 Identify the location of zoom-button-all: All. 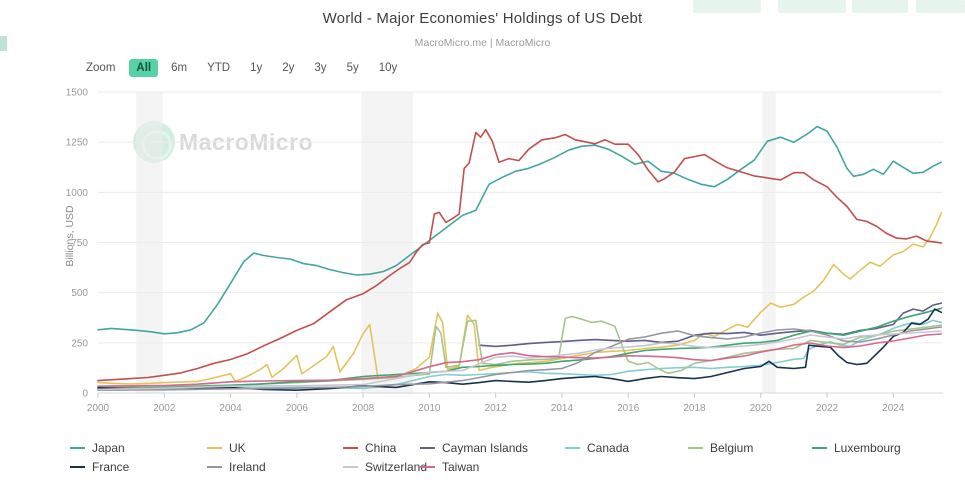
(144, 68).